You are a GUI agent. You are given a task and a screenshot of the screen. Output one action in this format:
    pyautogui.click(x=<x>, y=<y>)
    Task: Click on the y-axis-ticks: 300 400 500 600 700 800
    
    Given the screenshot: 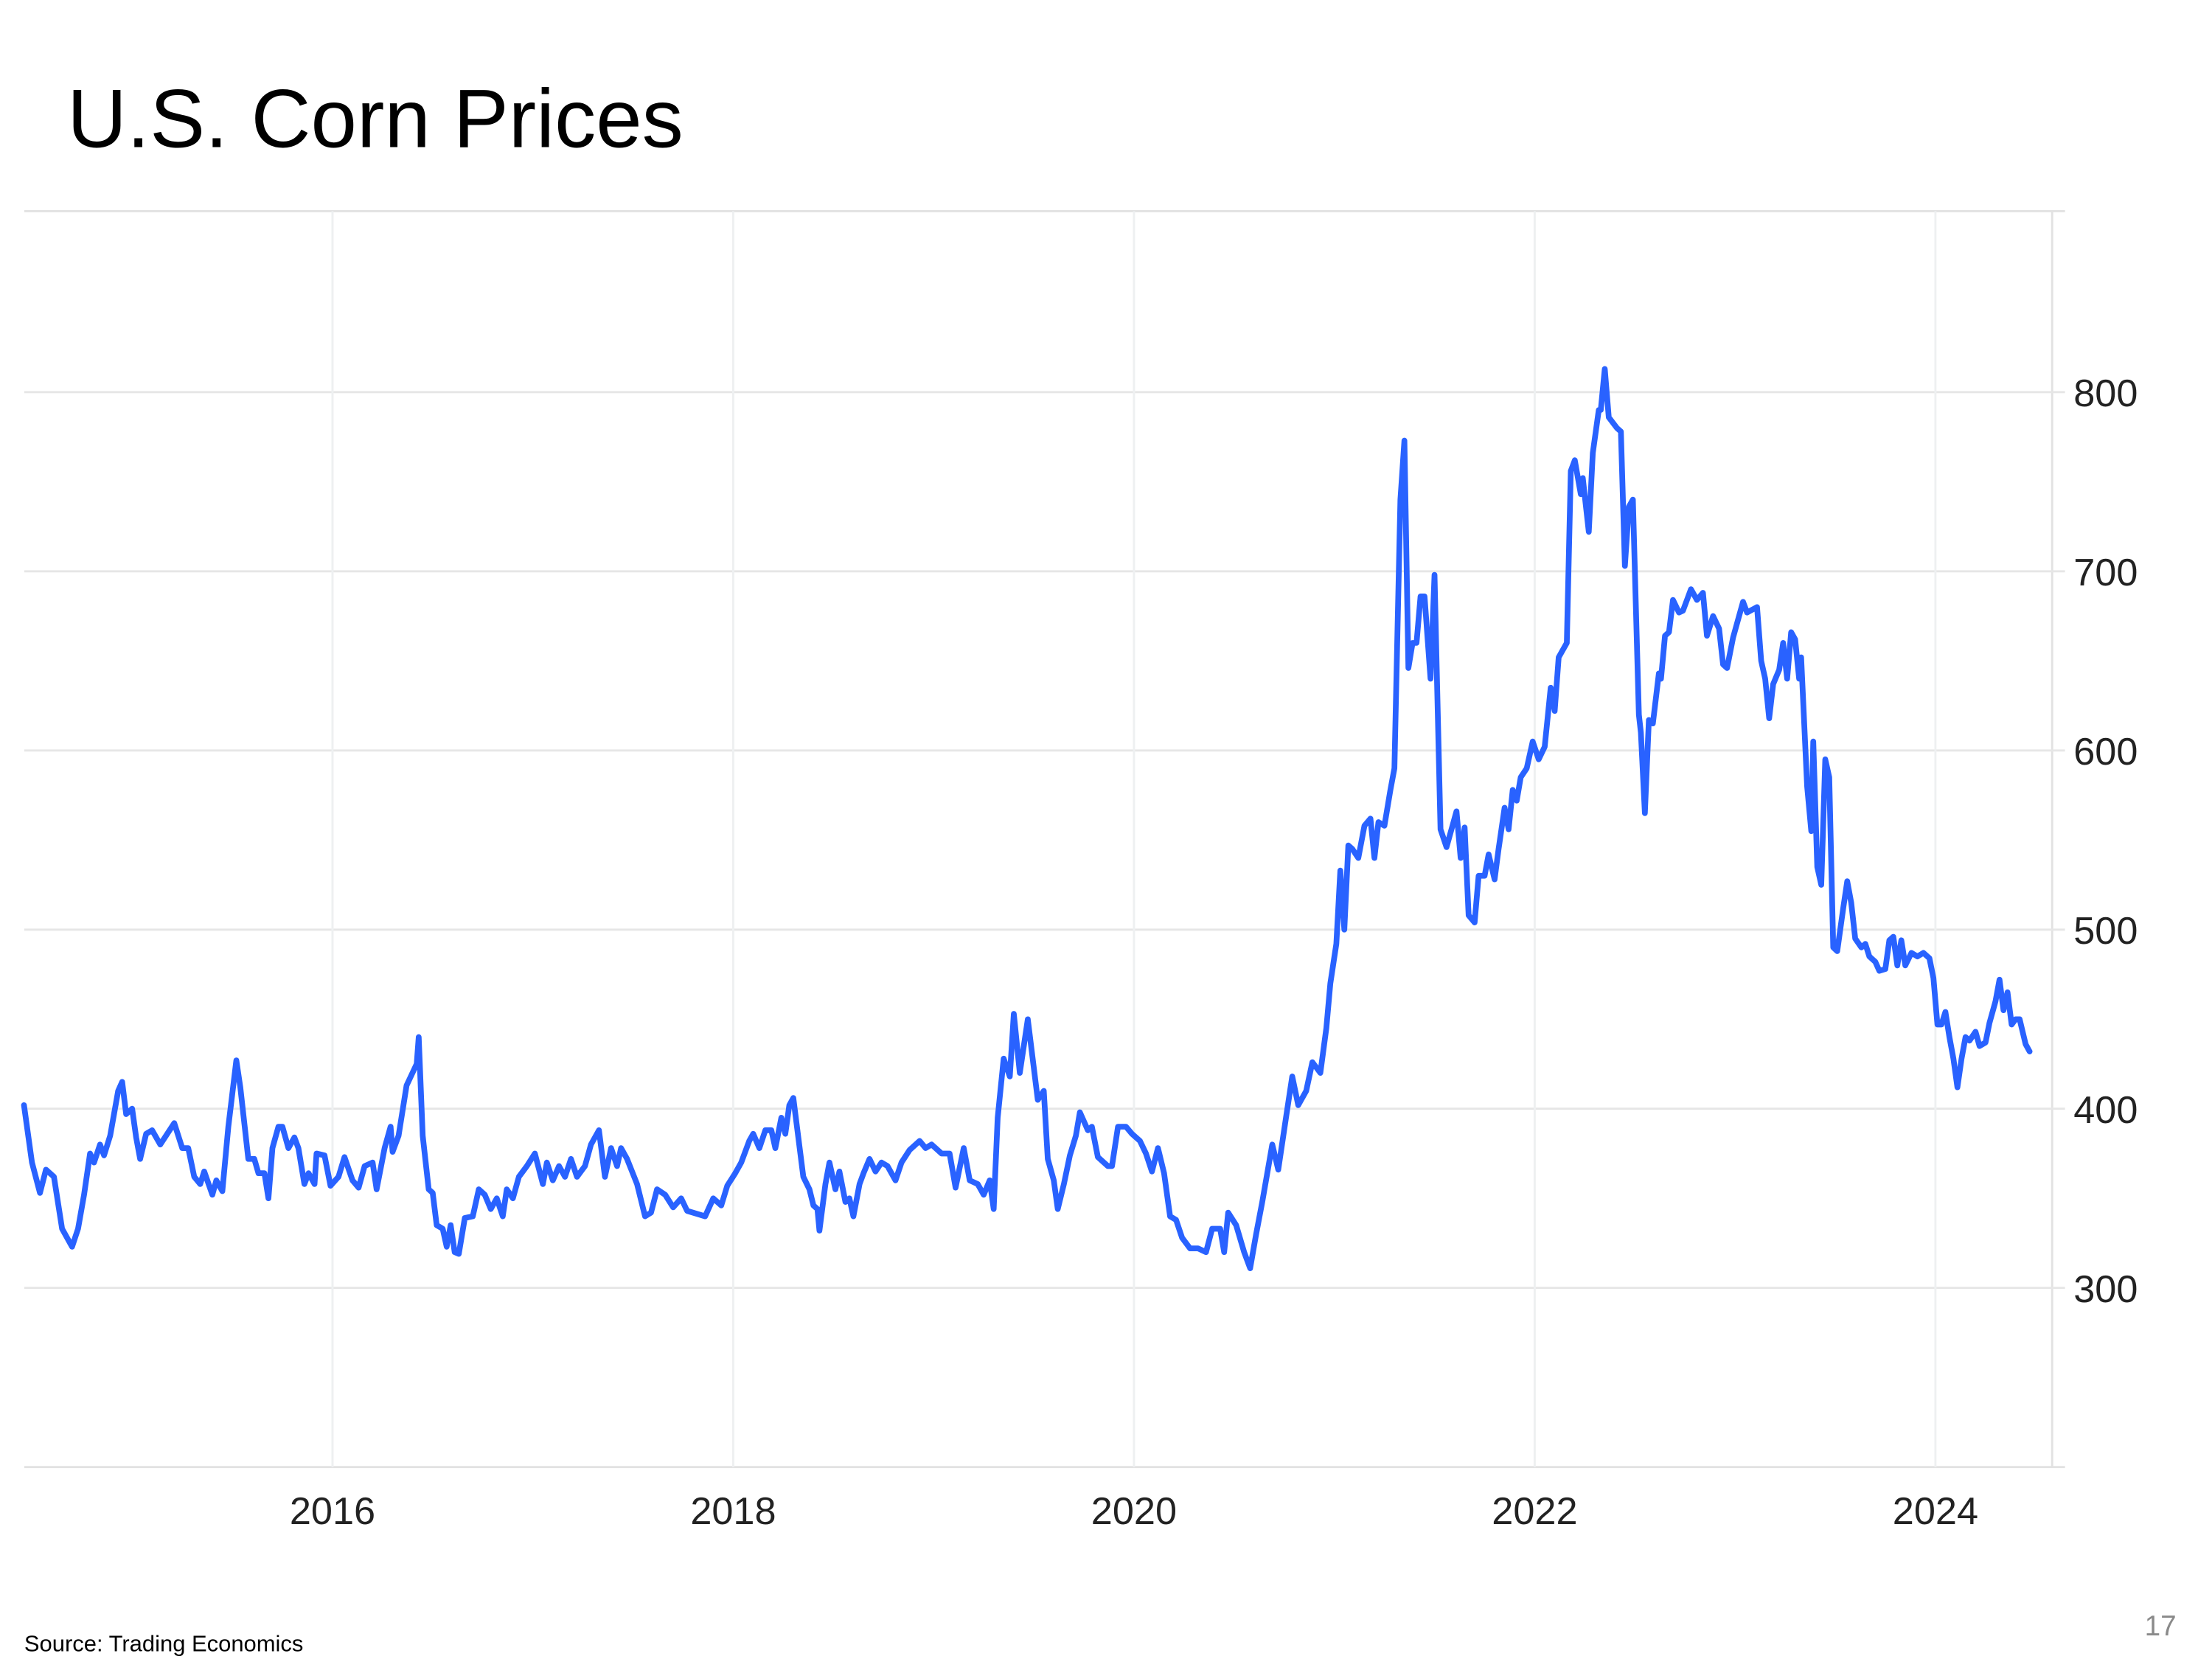 What is the action you would take?
    pyautogui.click(x=2105, y=841)
    